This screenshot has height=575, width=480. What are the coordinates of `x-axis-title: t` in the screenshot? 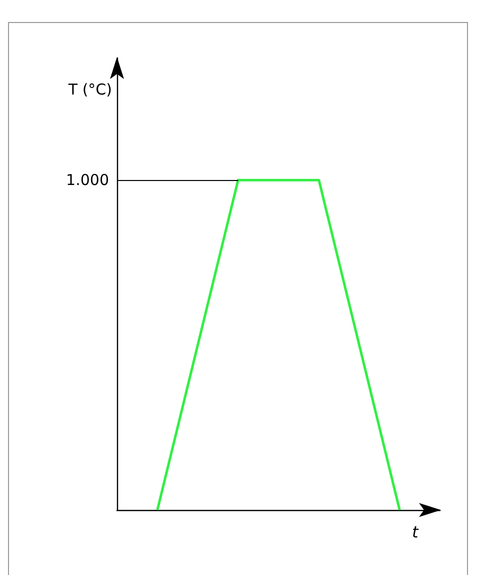 It's located at (415, 532).